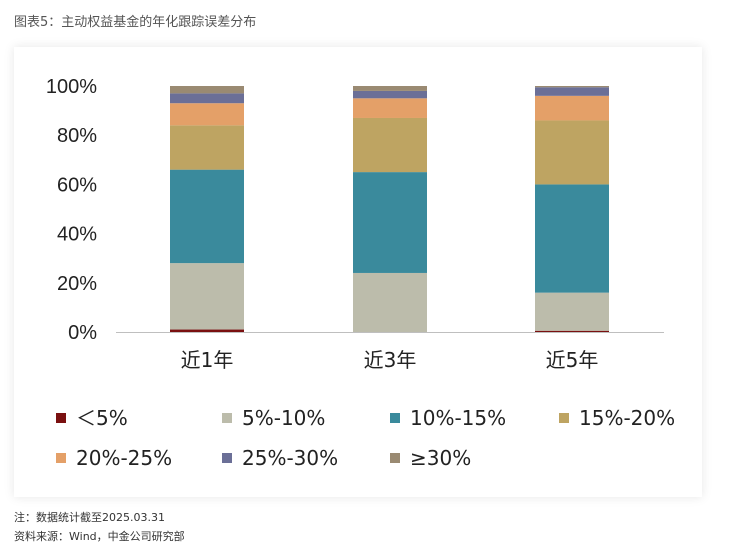  Describe the element at coordinates (440, 458) in the screenshot. I see `legend-label: ≥30%` at that location.